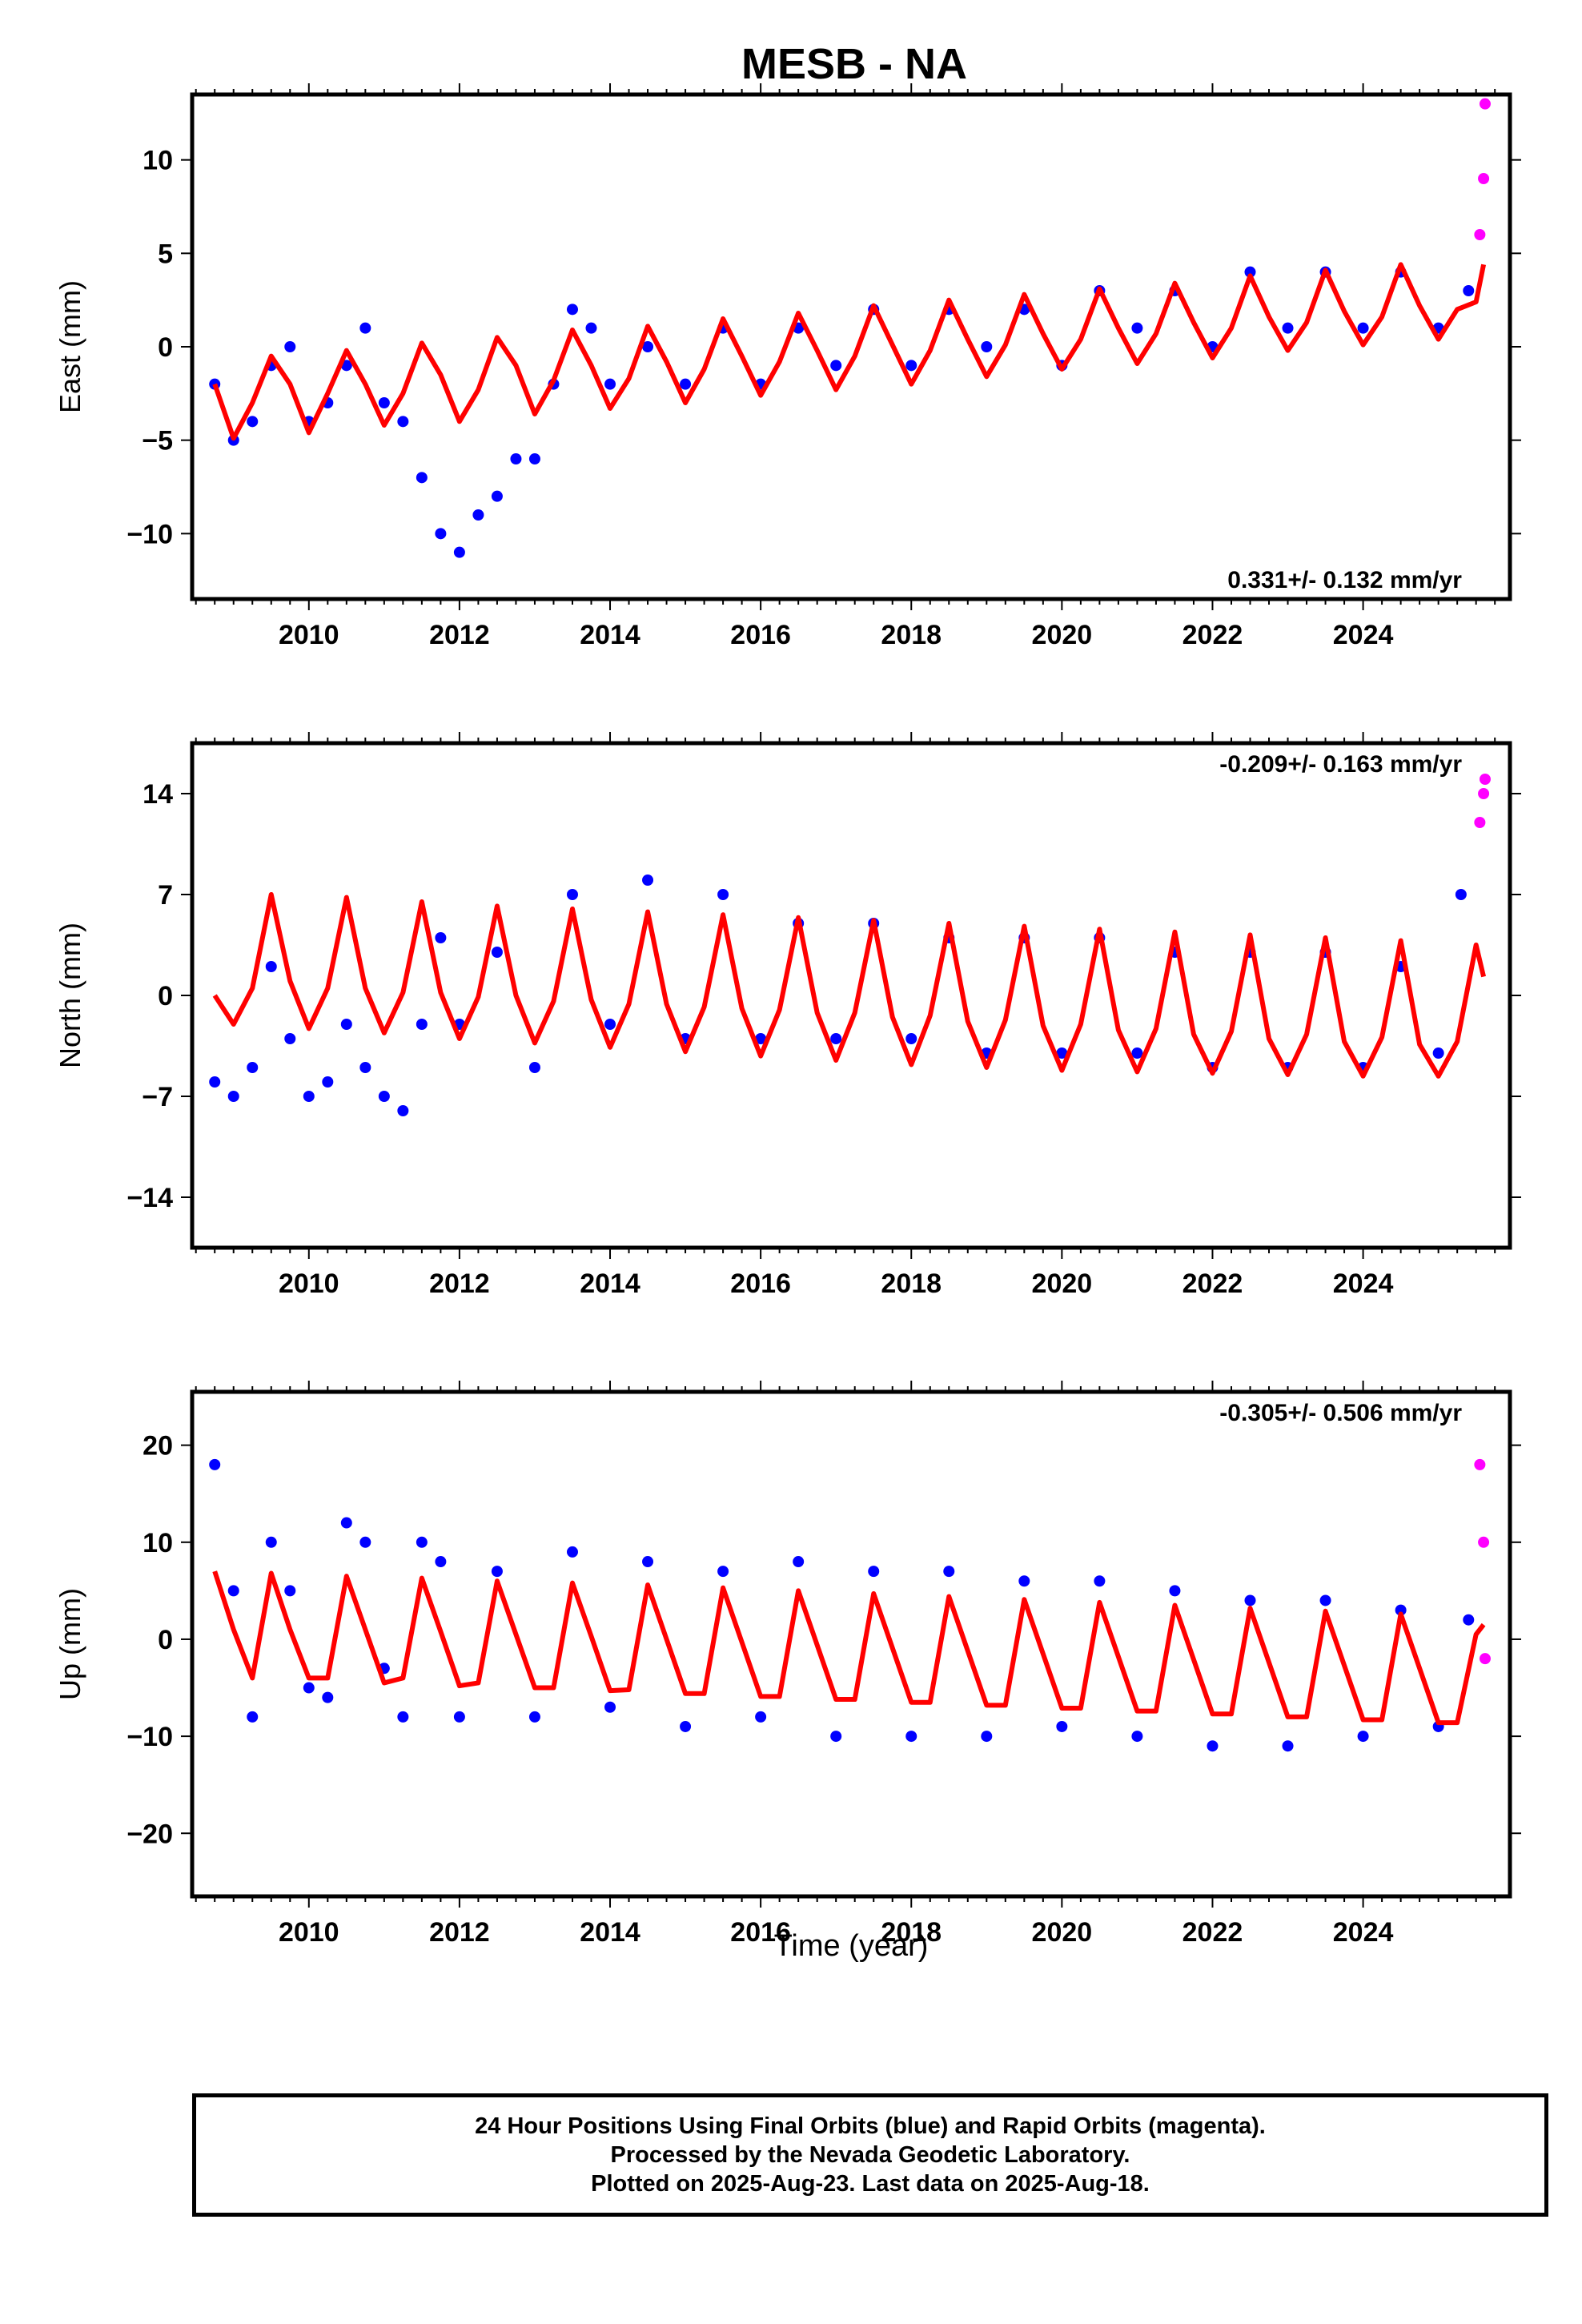 The width and height of the screenshot is (1582, 2324). What do you see at coordinates (849, 351) in the screenshot?
I see `model-curve` at bounding box center [849, 351].